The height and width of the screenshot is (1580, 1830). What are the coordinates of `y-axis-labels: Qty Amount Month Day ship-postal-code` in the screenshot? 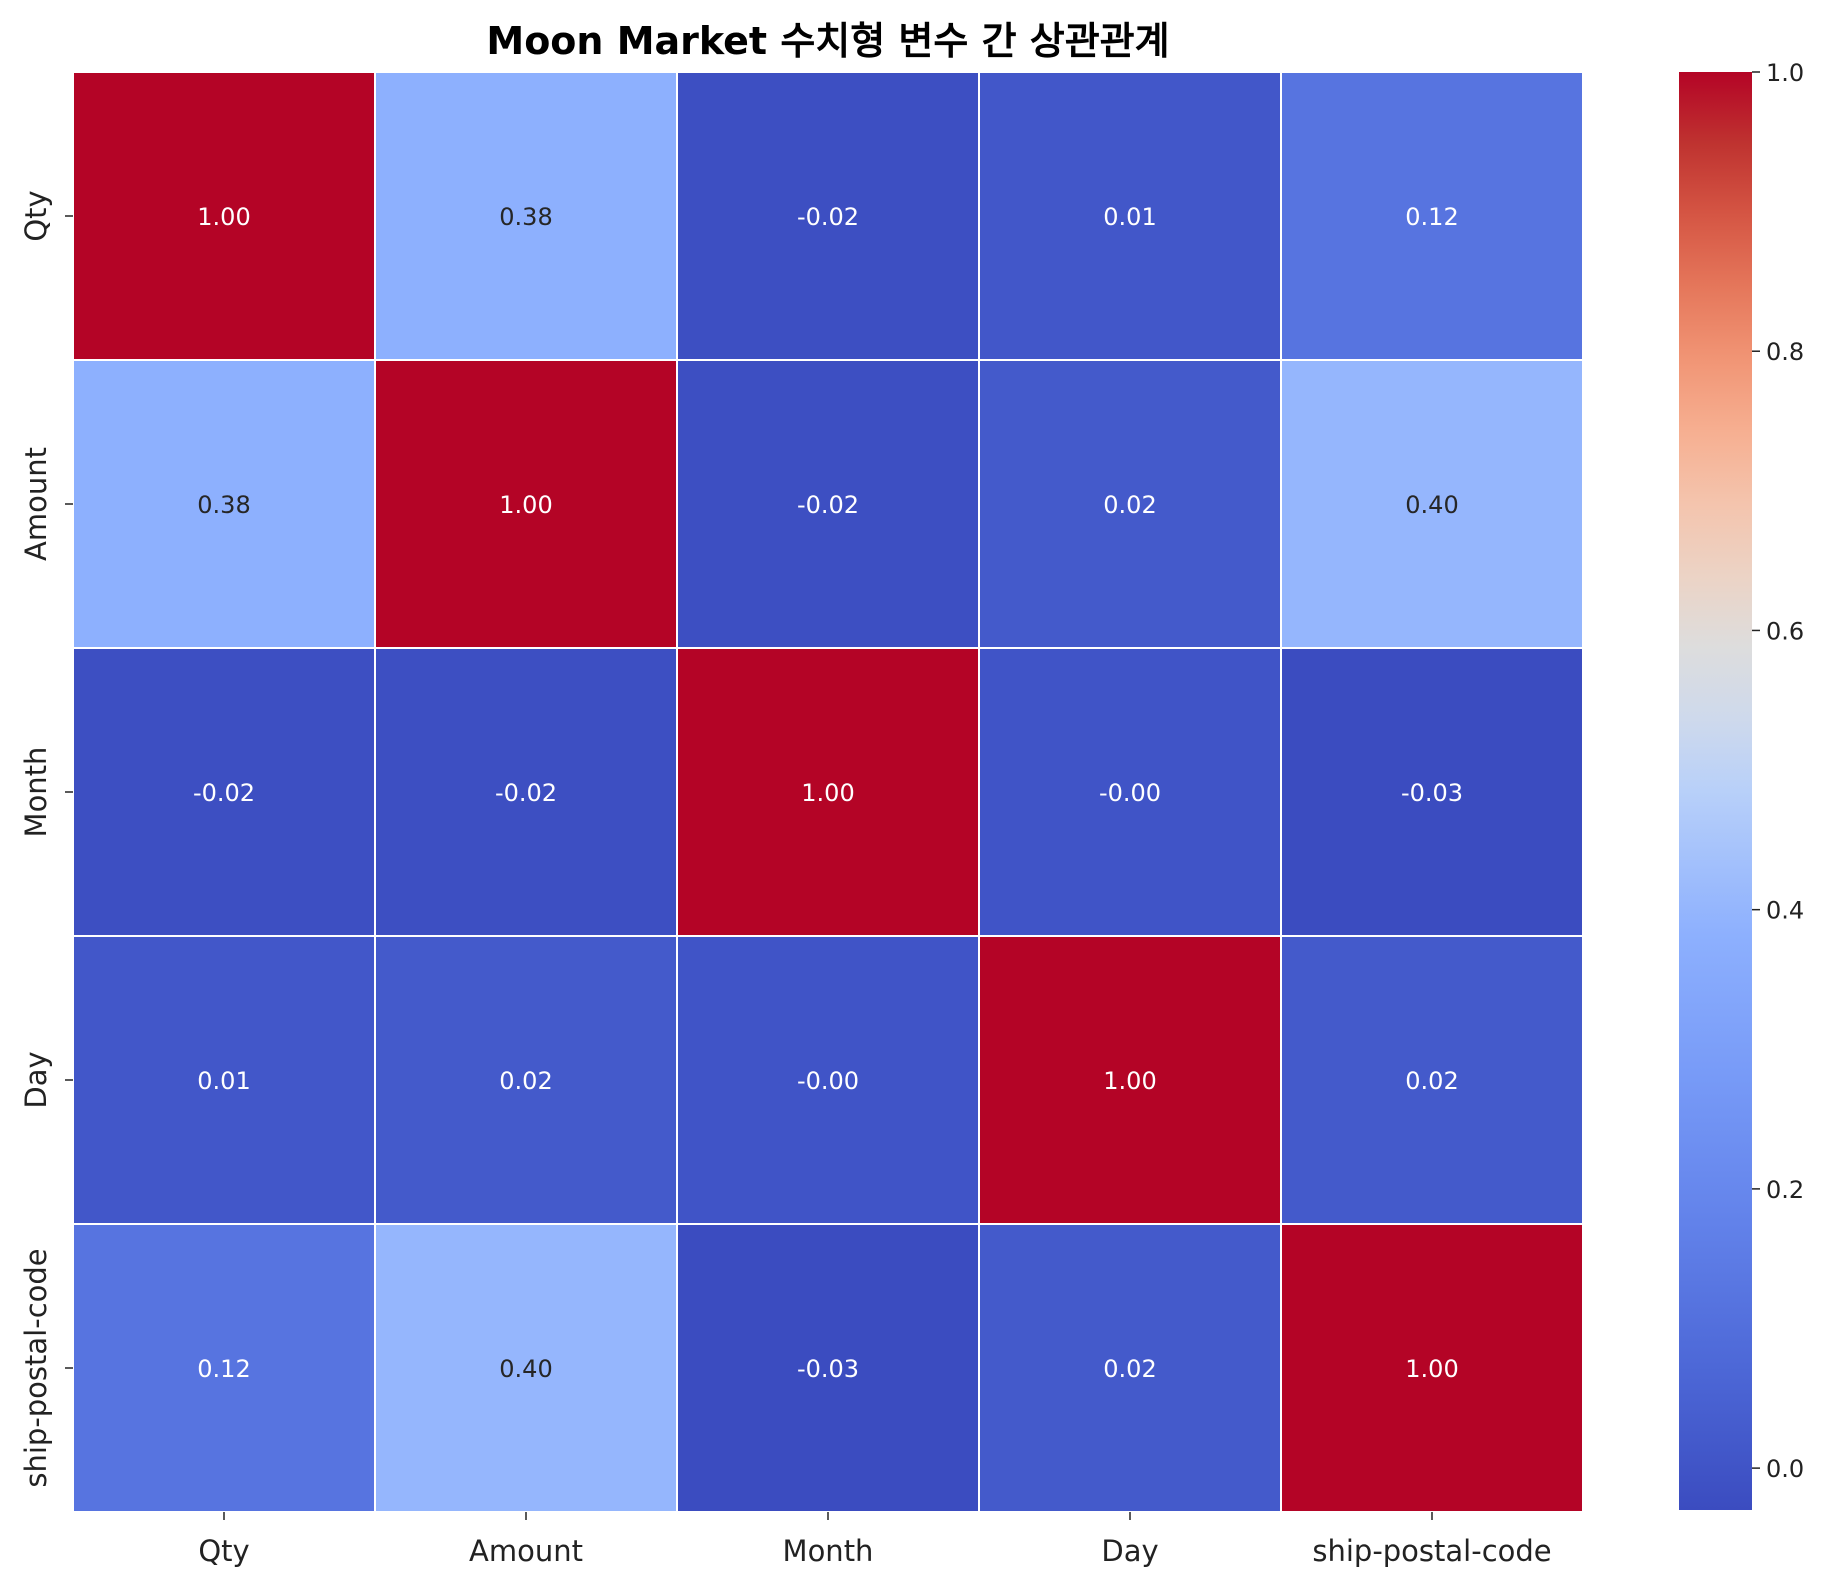 It's located at (46, 839).